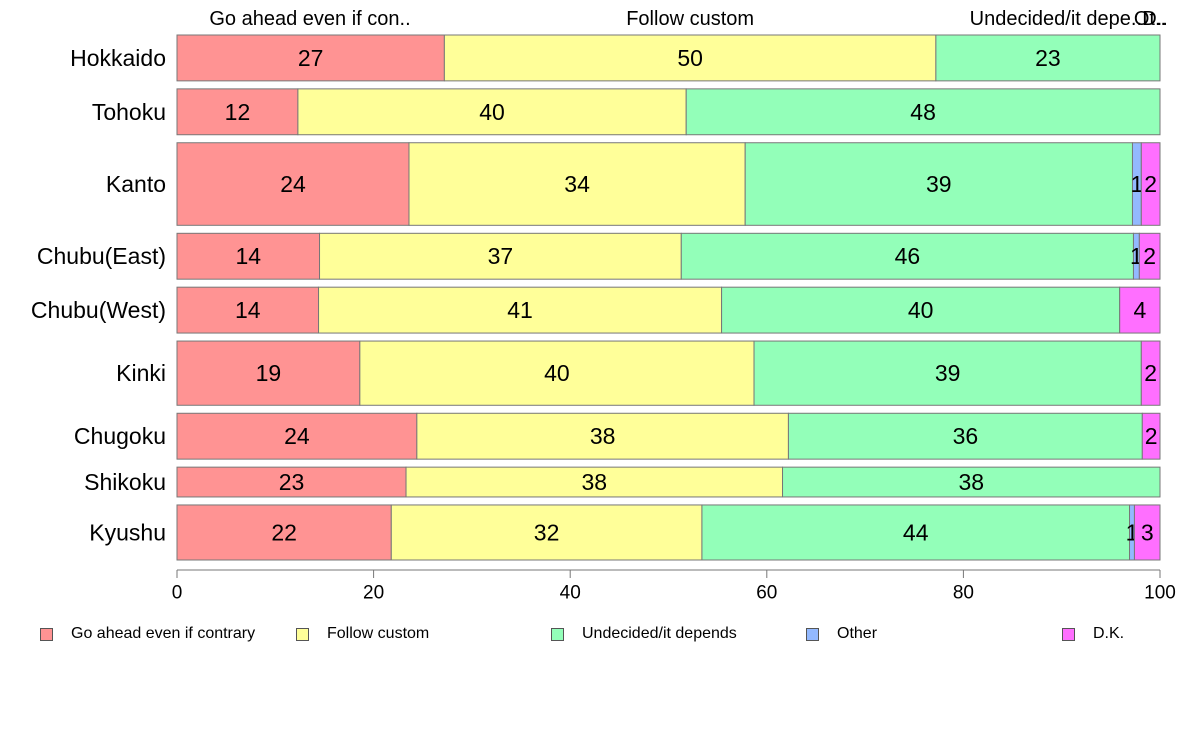 Image resolution: width=1188 pixels, height=736 pixels. What do you see at coordinates (690, 19) in the screenshot?
I see `column-header-label: Follow custom` at bounding box center [690, 19].